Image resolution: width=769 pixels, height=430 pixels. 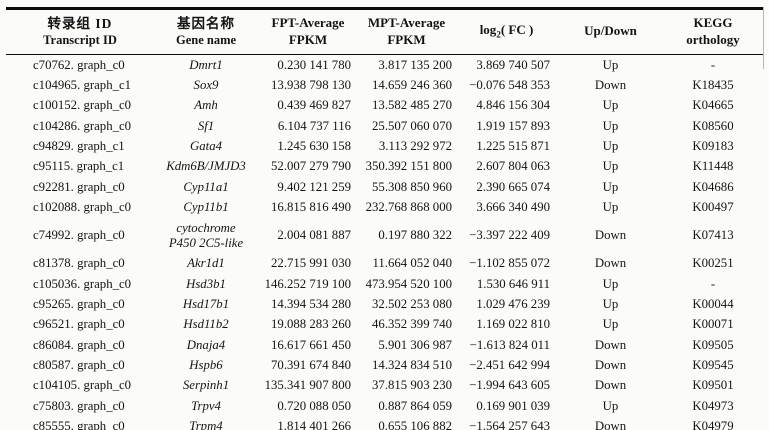 What do you see at coordinates (412, 105) in the screenshot?
I see `cell-mpt-average-fpkm: 13.582 485 270` at bounding box center [412, 105].